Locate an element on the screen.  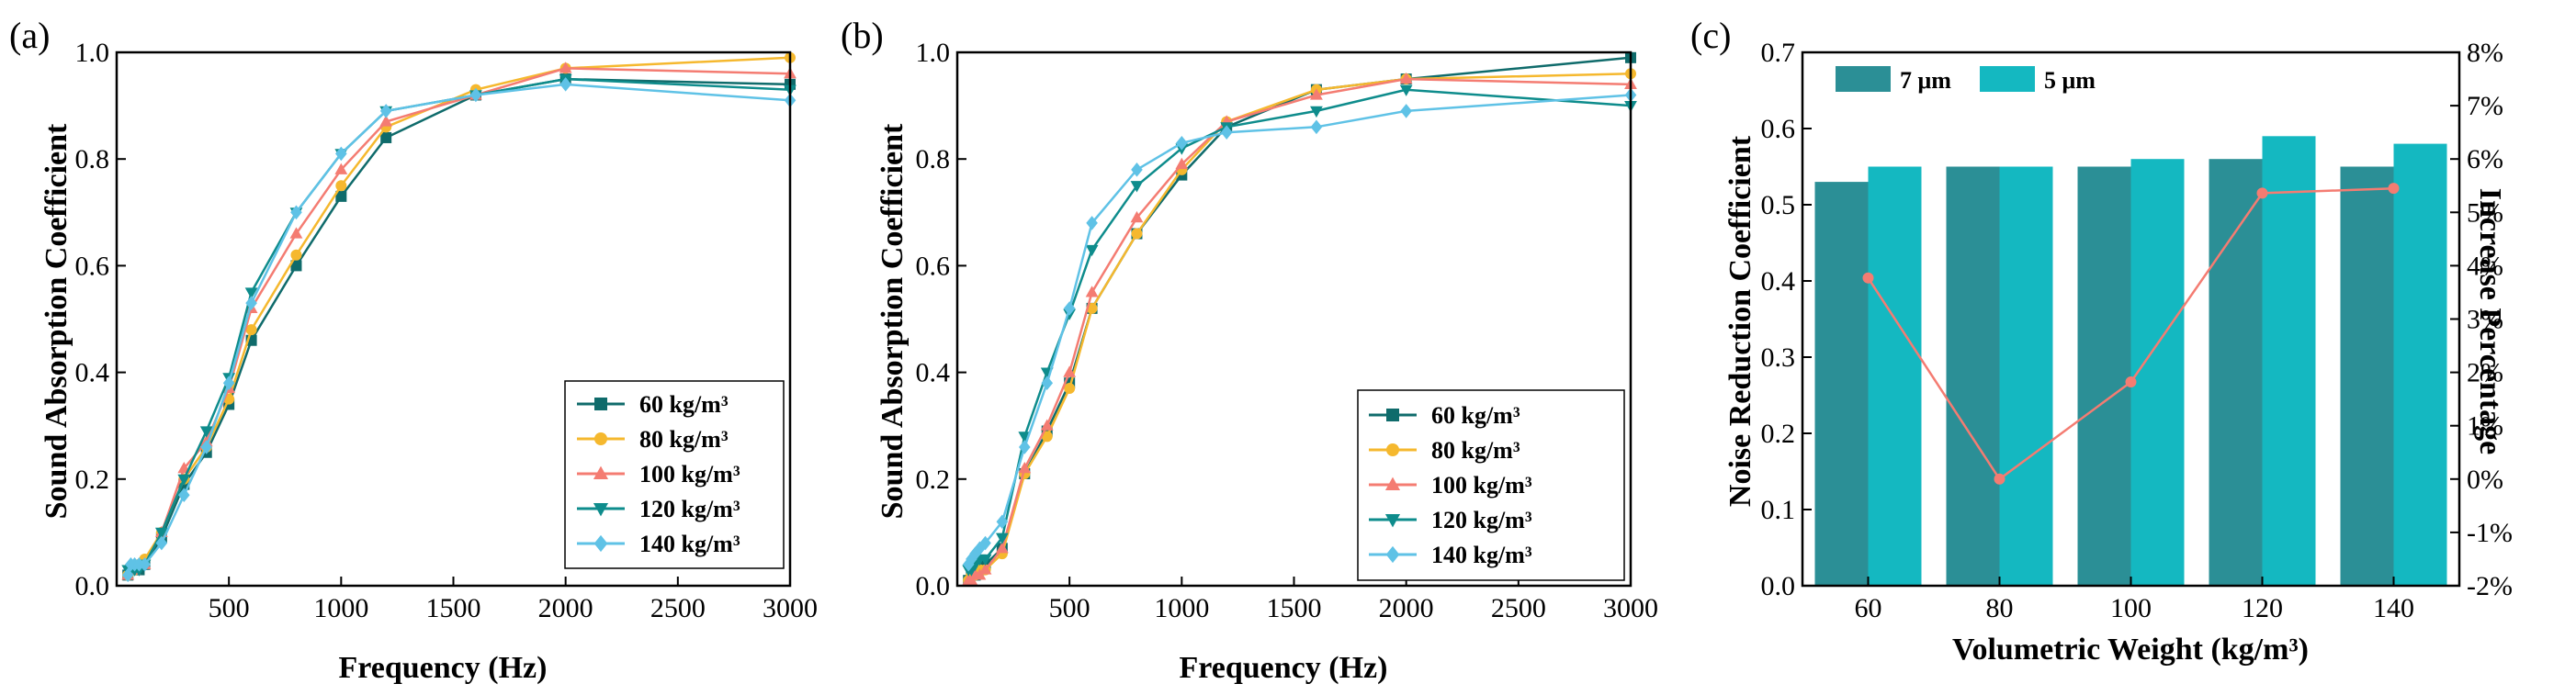
legend-label-7um: 7 μm is located at coordinates (1925, 80).